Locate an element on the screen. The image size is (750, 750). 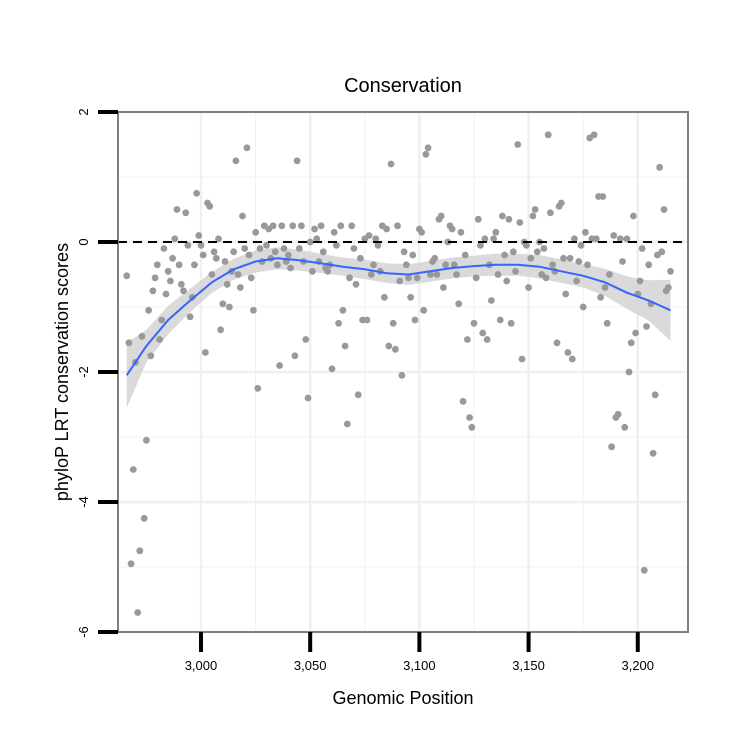
y-axis-label: phyloP LRT conservation scores is located at coordinates (62, 372).